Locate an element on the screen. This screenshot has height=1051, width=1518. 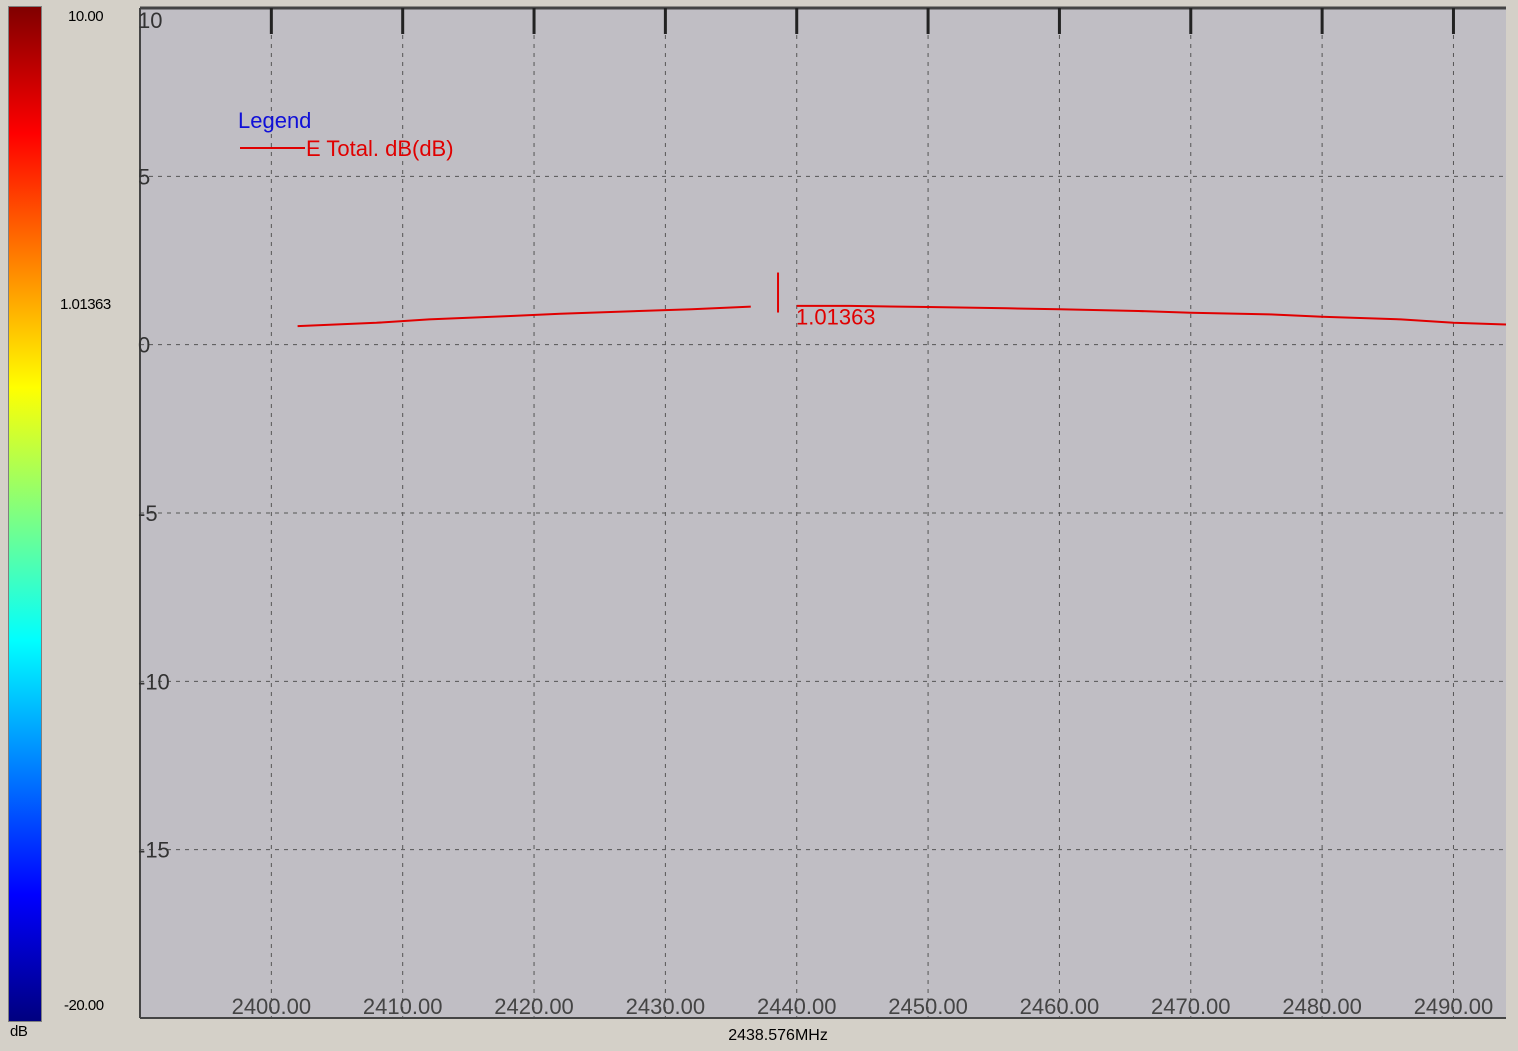
series-layer is located at coordinates (902, 316).